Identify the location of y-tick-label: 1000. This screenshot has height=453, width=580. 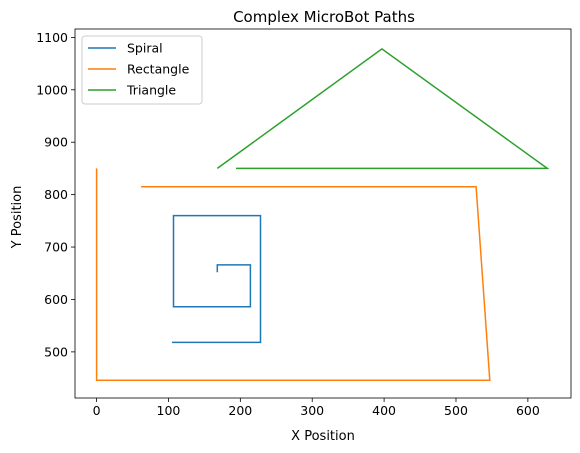
(52, 89).